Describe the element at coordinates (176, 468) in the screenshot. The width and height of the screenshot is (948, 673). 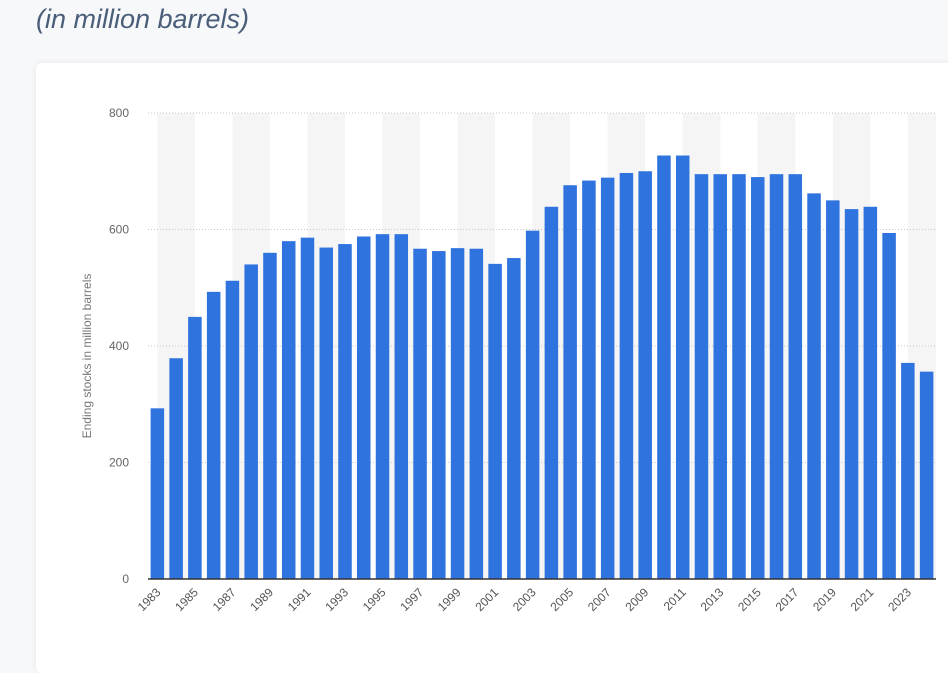
I see `bar-1984` at that location.